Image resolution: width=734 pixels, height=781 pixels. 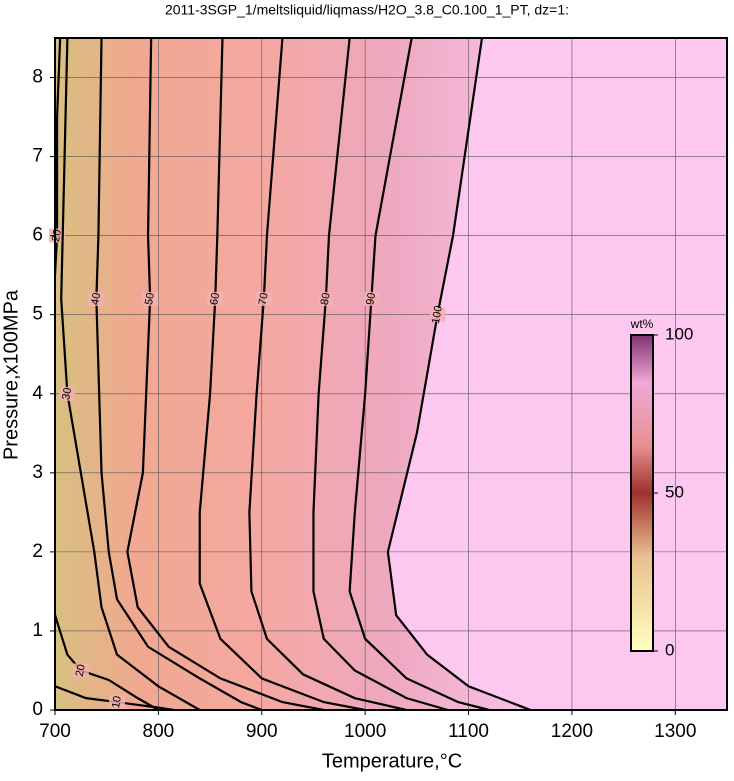 I want to click on y-tick-label: 4, so click(x=37, y=393).